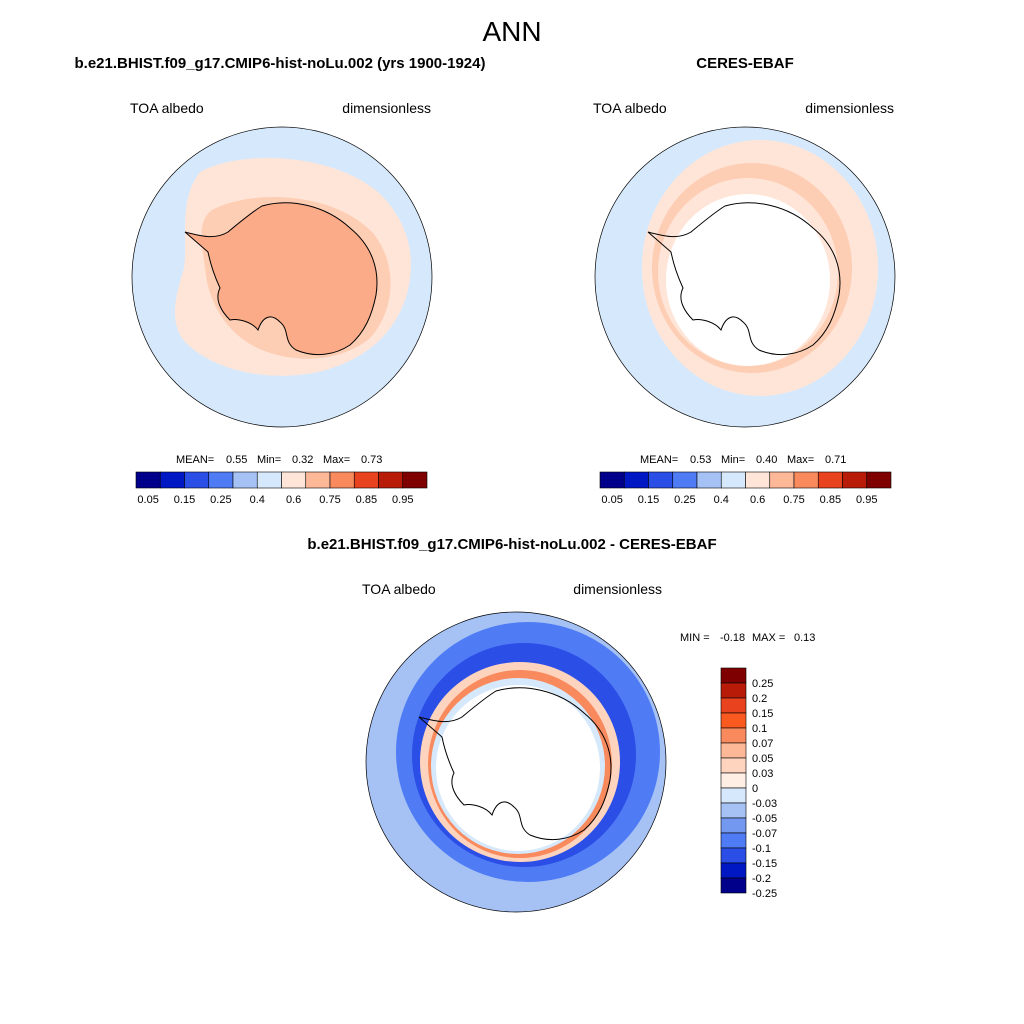  Describe the element at coordinates (745, 63) in the screenshot. I see `panel-title: CERES-EBAF` at that location.